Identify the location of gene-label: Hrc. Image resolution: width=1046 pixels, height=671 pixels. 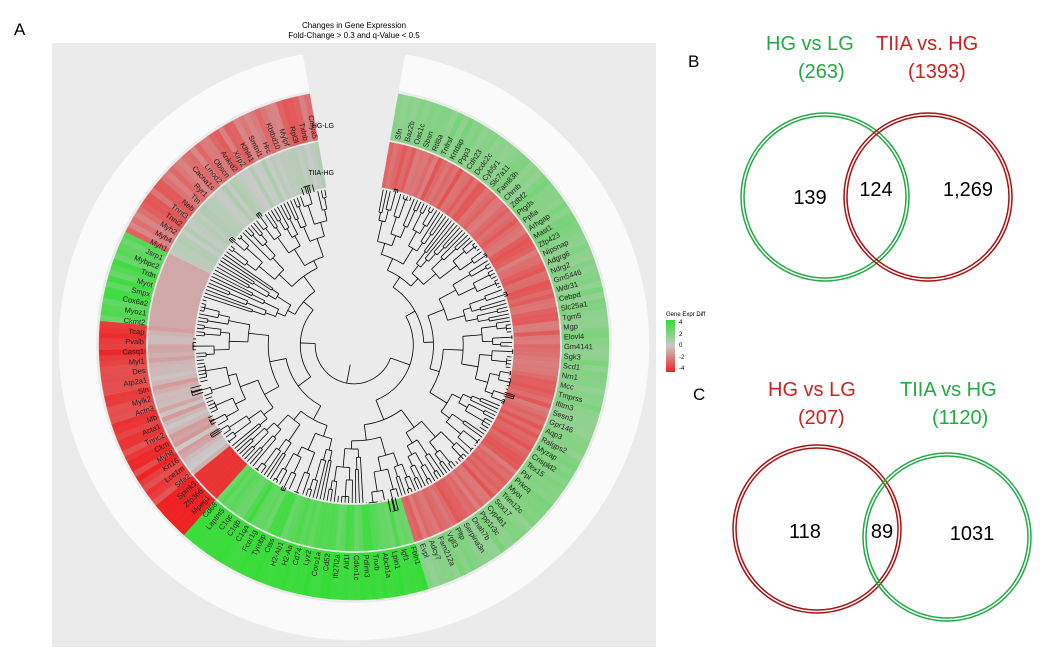
(267, 147).